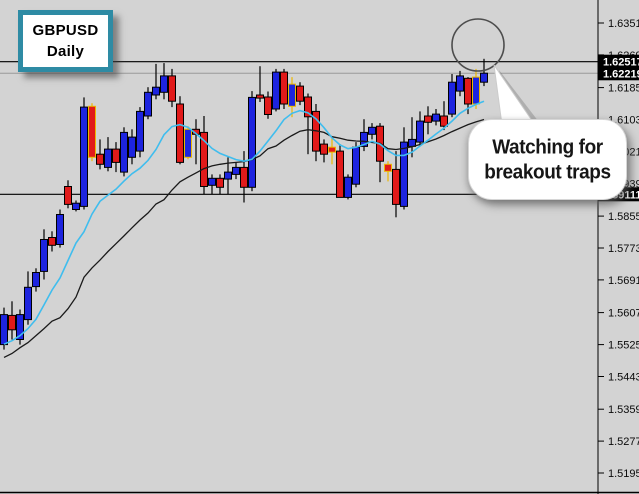 The width and height of the screenshot is (639, 494). Describe the element at coordinates (623, 24) in the screenshot. I see `axis-tick-label: 1.63510` at that location.